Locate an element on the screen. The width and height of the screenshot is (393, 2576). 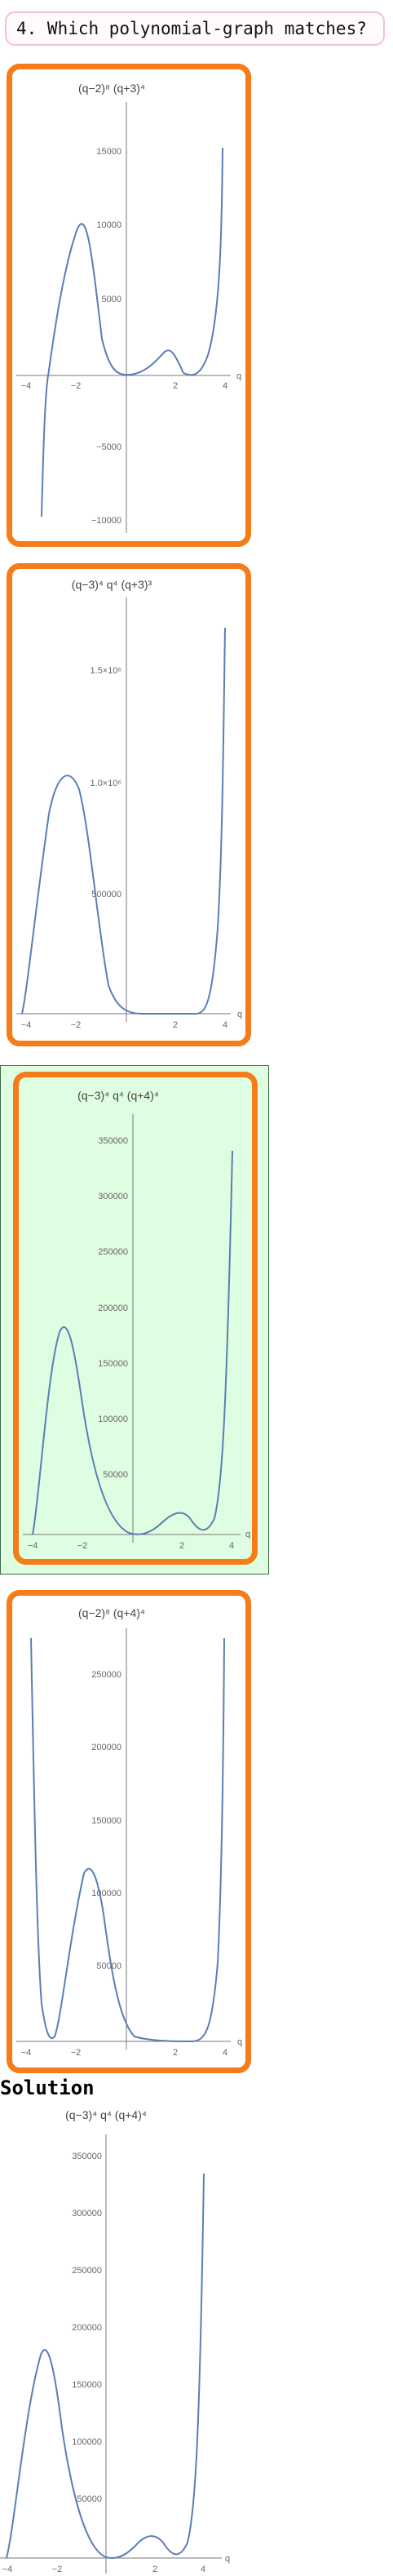
solution-heading: Solution is located at coordinates (47, 2087).